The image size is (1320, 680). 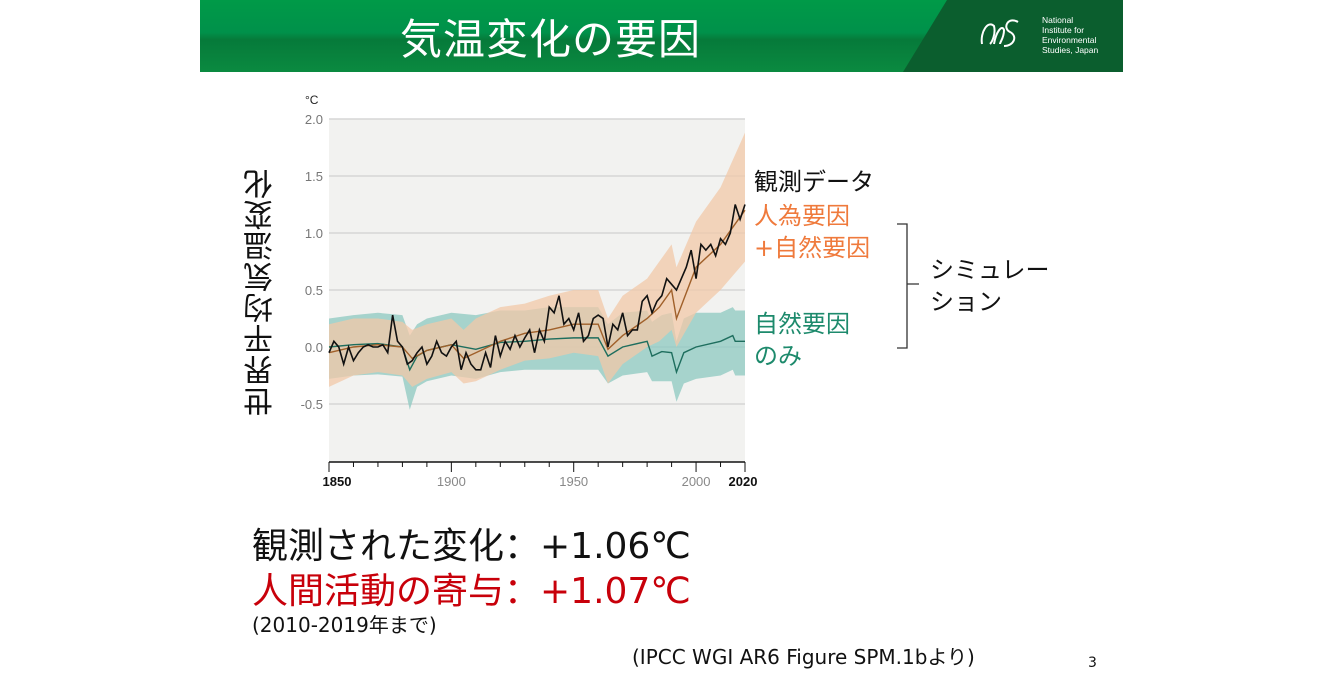 I want to click on line-observed, so click(x=537, y=287).